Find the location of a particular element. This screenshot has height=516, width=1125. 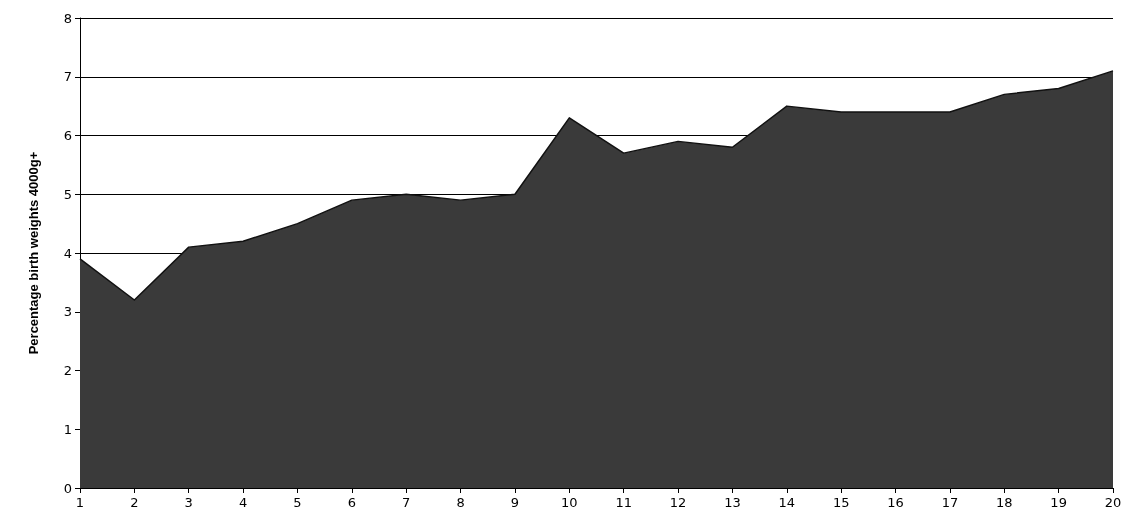

y-tick-label: 0 is located at coordinates (67, 488).